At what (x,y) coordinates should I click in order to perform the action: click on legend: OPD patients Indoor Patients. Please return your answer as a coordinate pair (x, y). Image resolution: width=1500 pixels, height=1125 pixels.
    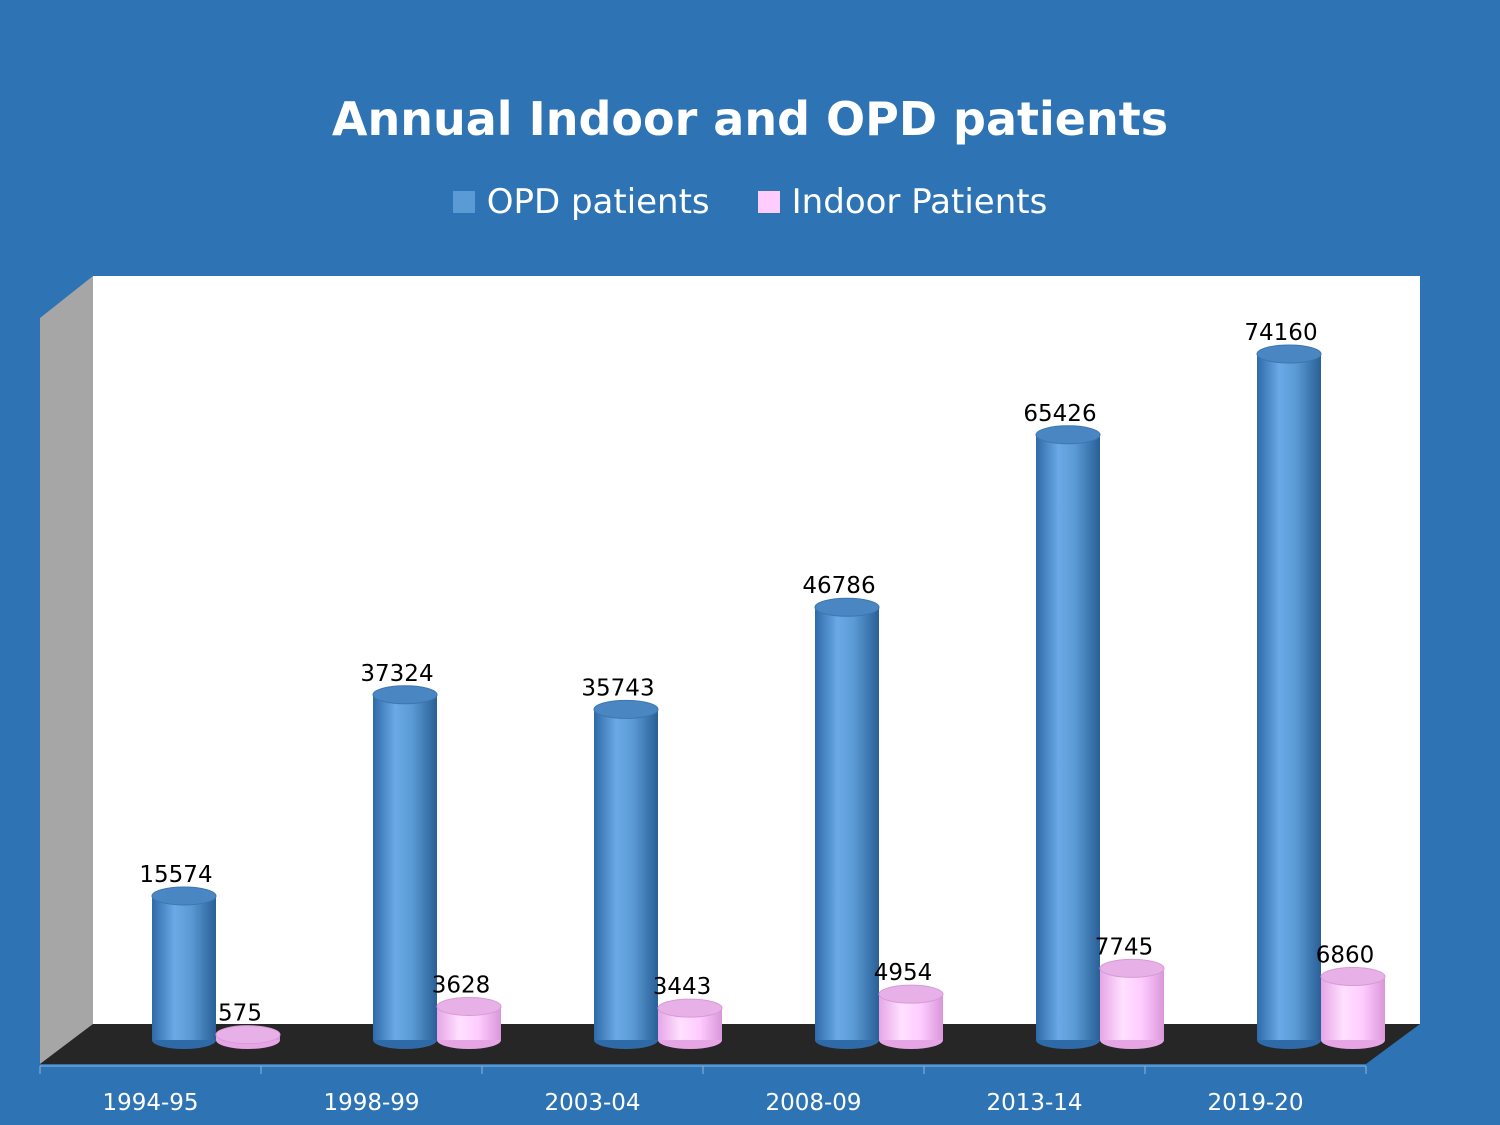
    Looking at the image, I should click on (750, 202).